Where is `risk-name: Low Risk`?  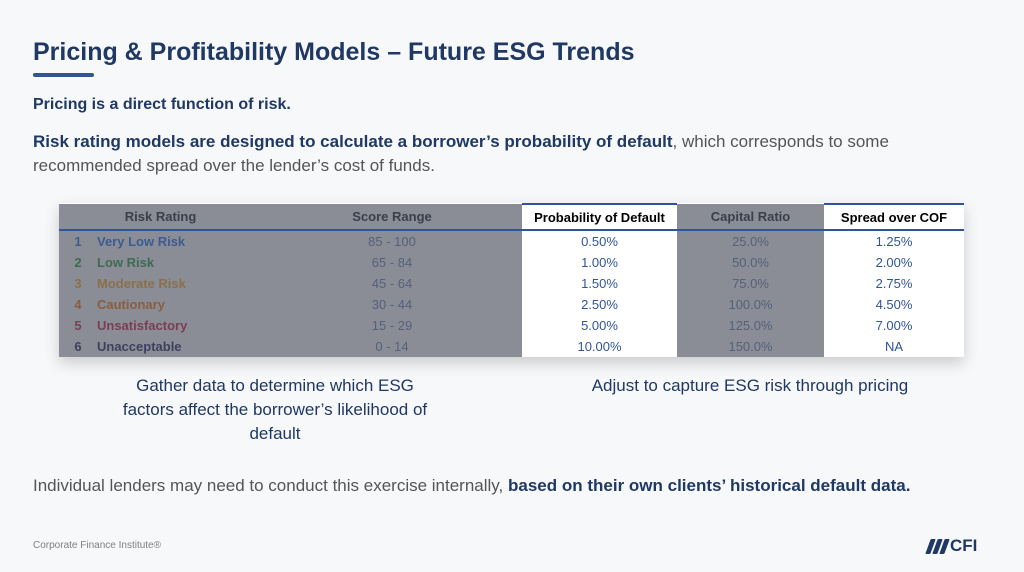 risk-name: Low Risk is located at coordinates (180, 262).